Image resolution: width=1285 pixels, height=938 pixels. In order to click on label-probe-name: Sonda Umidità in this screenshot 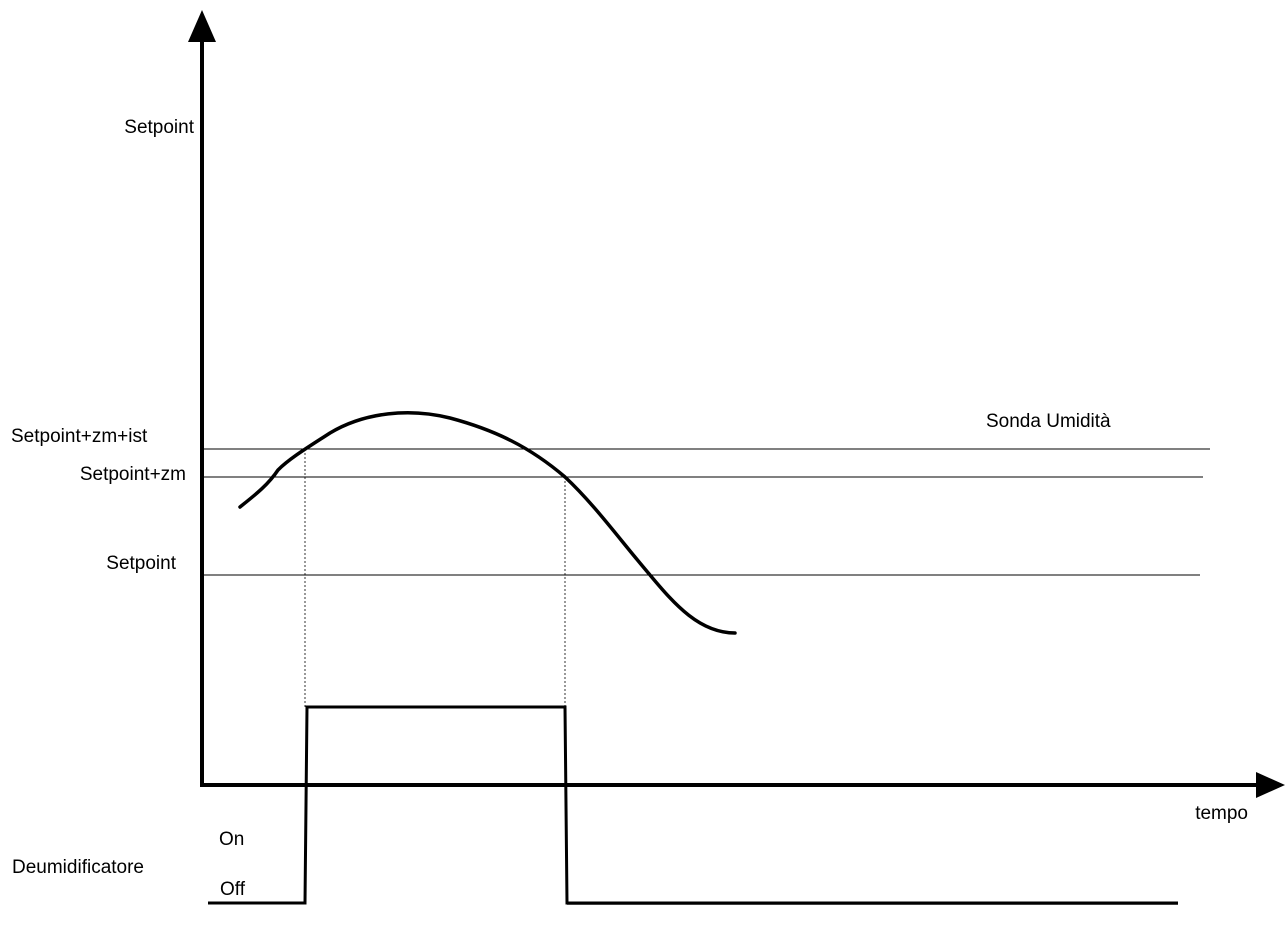, I will do `click(1048, 421)`.